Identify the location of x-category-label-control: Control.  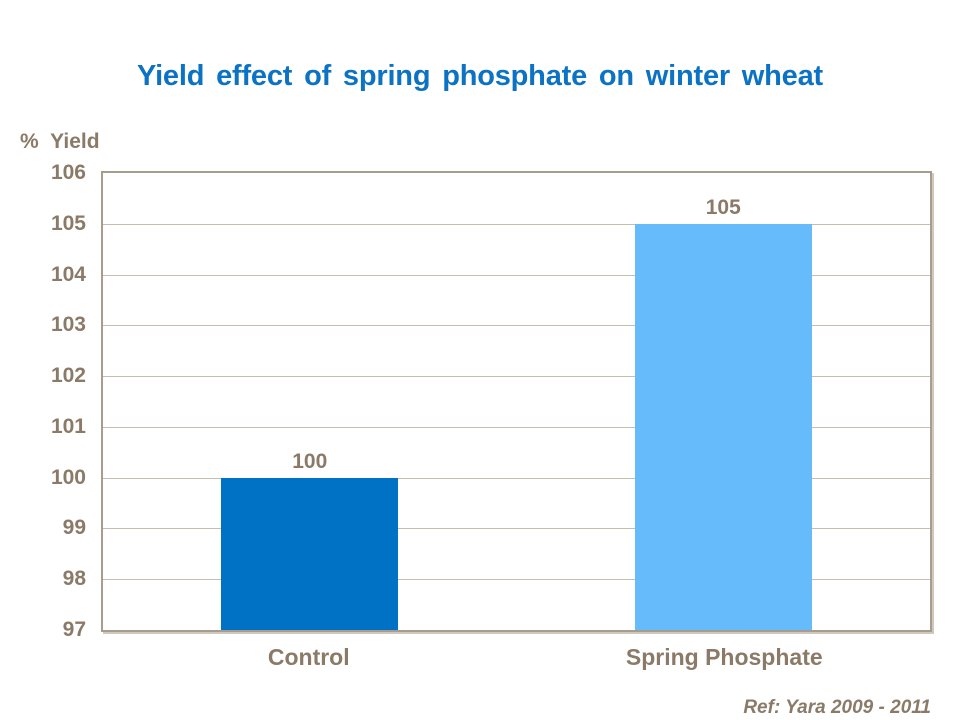
(308, 657).